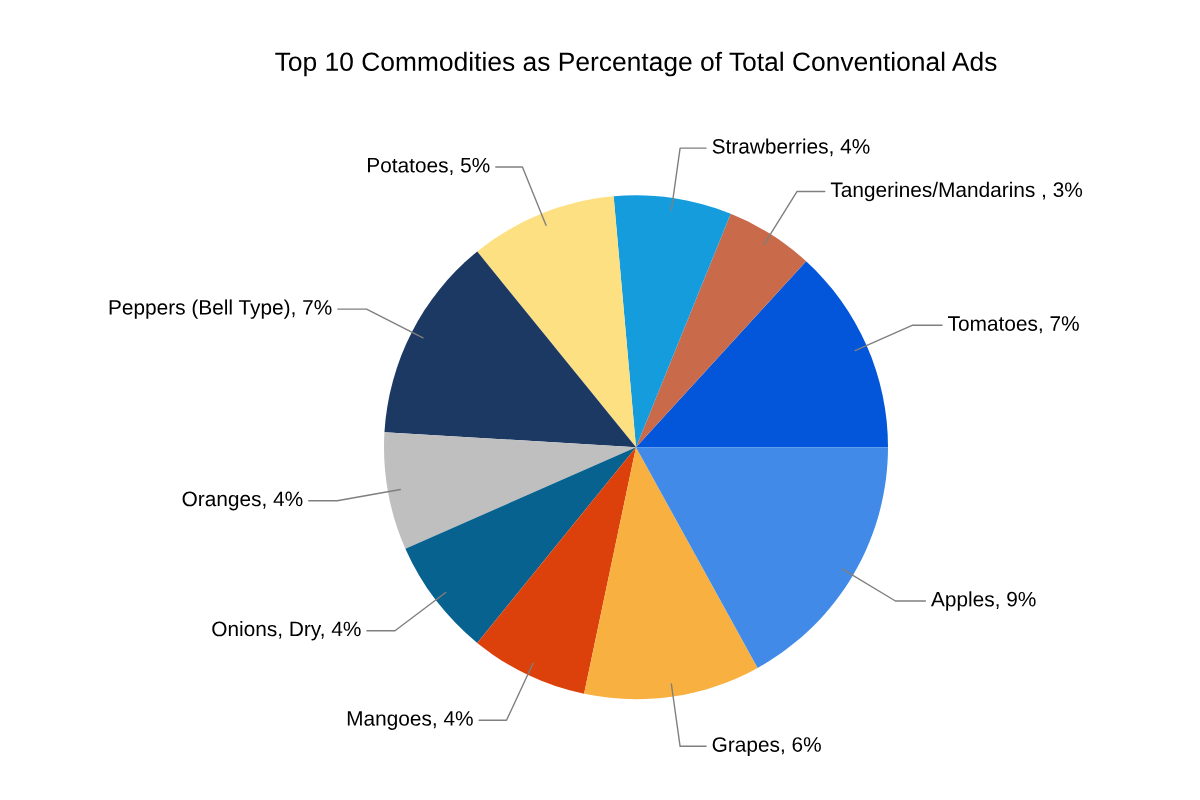 This screenshot has height=800, width=1200. I want to click on chart-title: Top 10 Commodities as Percentage of Total Conventional Ads, so click(636, 64).